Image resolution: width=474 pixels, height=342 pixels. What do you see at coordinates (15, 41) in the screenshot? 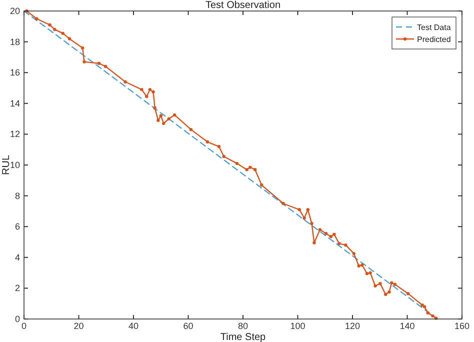
I see `y-tick-label: 18` at bounding box center [15, 41].